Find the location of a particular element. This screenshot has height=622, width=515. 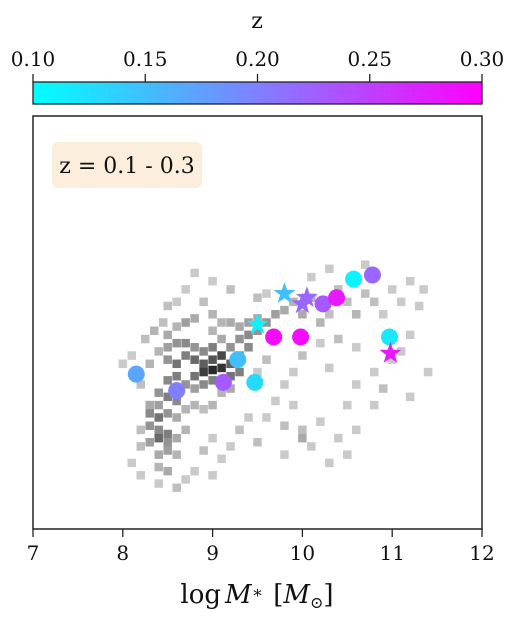

colorbar-ticks: 0.10 0.15 0.20 0.25 0.30 is located at coordinates (258, 64).